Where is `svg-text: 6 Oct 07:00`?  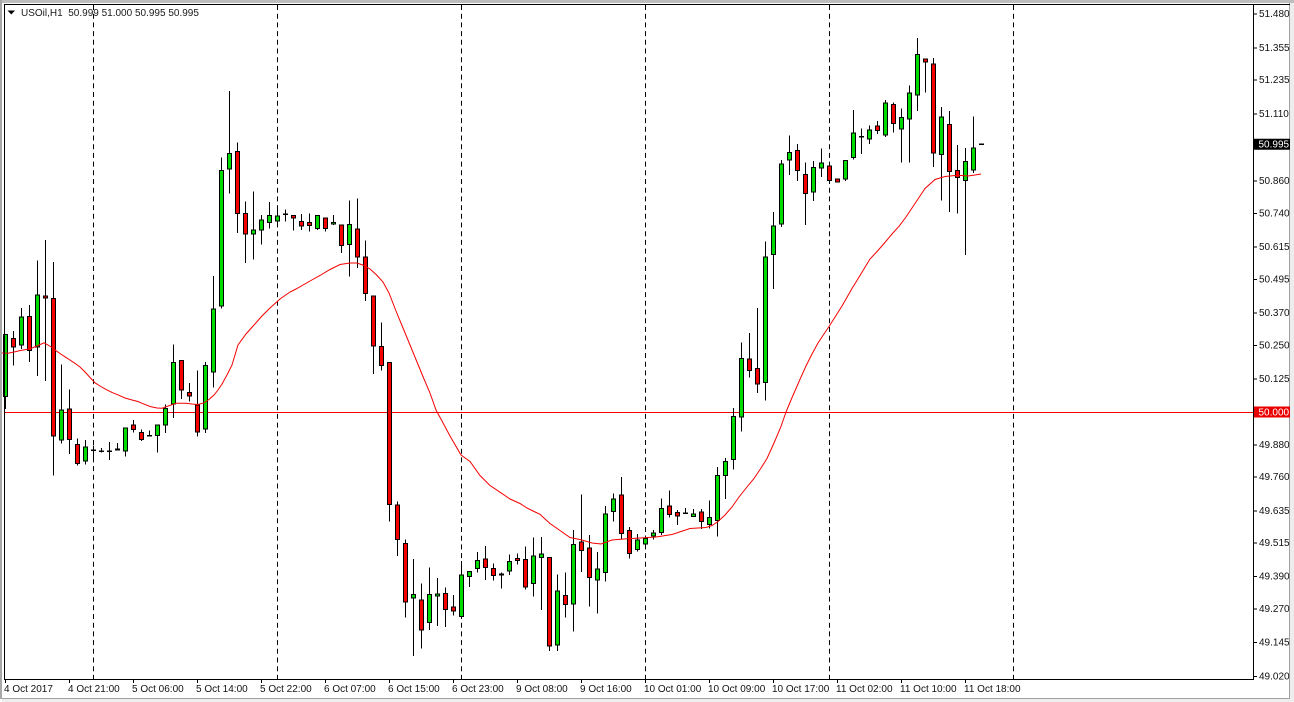 svg-text: 6 Oct 07:00 is located at coordinates (350, 689).